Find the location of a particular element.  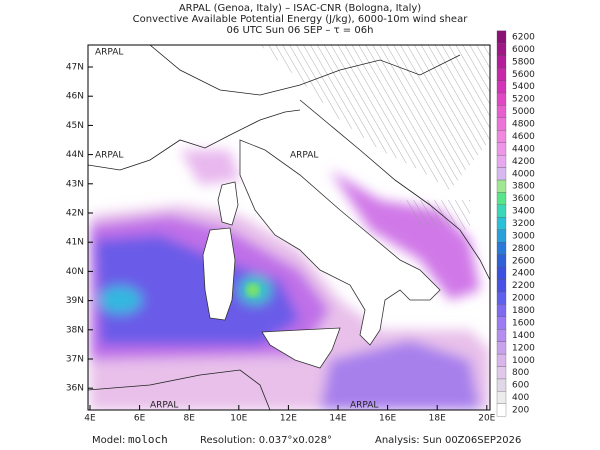

colorbar-label: 2000 is located at coordinates (523, 299).